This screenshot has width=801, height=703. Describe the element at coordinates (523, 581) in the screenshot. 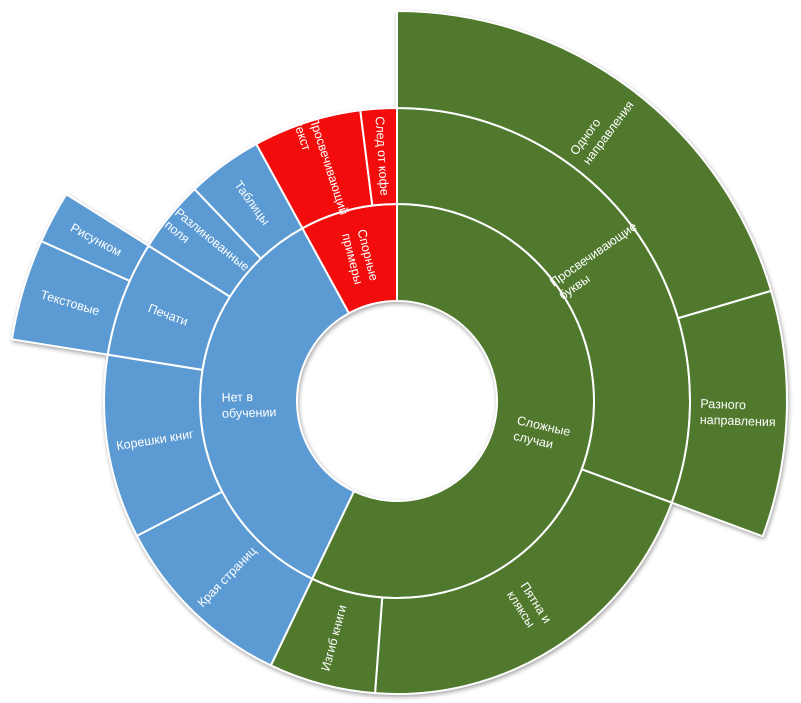

I see `segment-pyatna-i-klyaksy` at that location.